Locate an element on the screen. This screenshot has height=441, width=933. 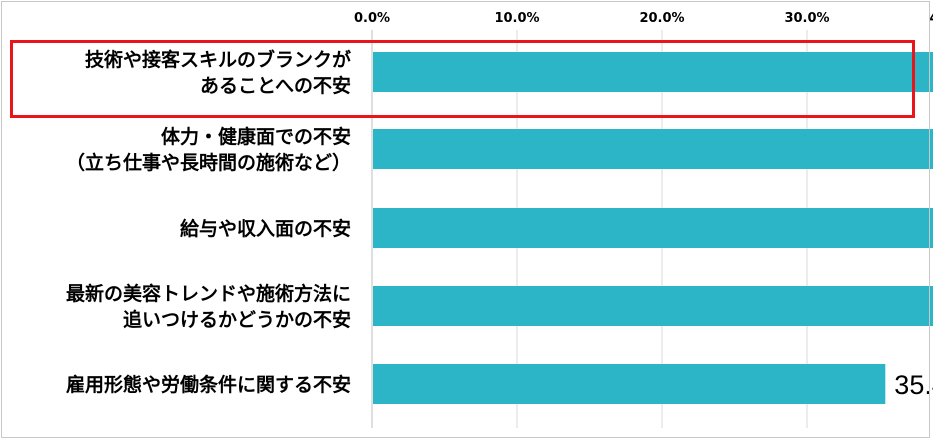
category-label: 技術や接客スキルのブランクがあることへの不安 is located at coordinates (218, 72).